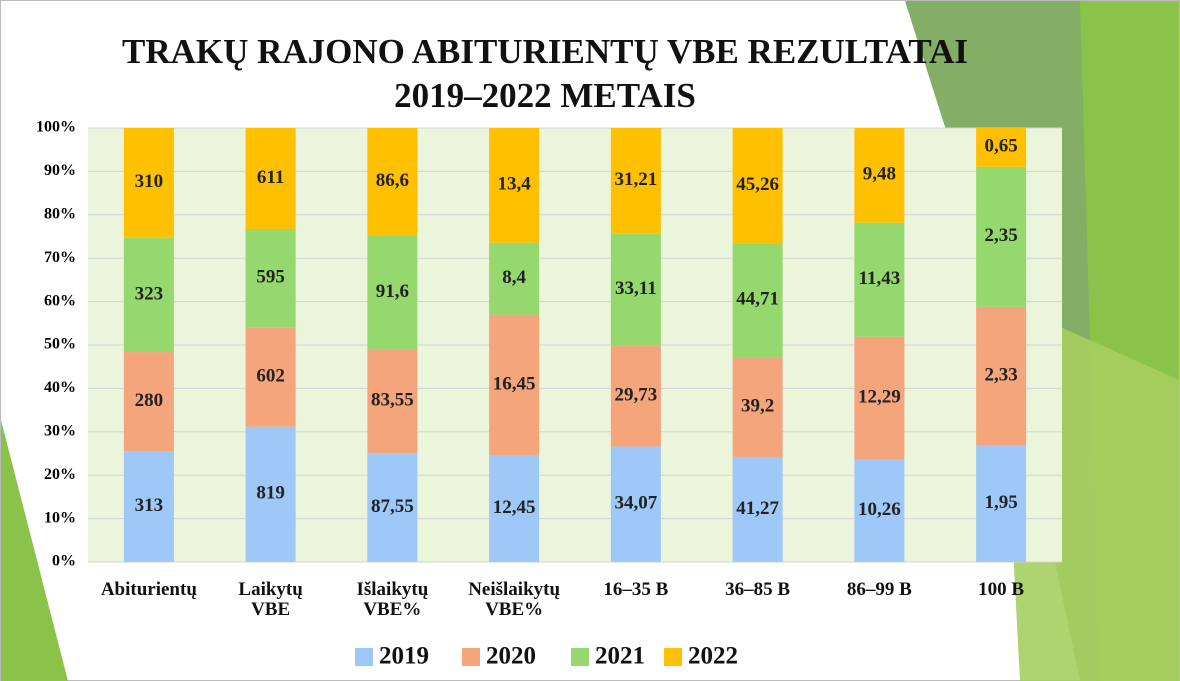 The width and height of the screenshot is (1180, 681). I want to click on data-label: 12,45, so click(514, 507).